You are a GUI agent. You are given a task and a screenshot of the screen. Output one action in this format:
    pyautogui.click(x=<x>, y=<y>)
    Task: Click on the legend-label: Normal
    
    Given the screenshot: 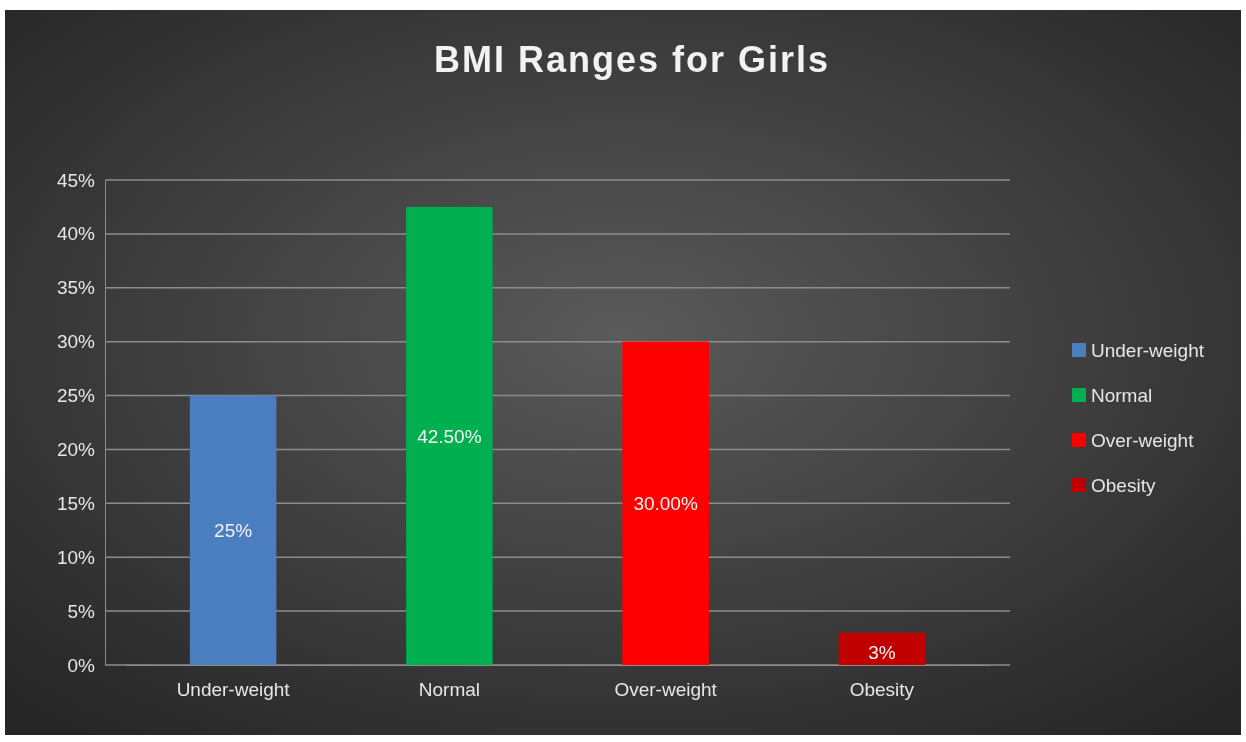 What is the action you would take?
    pyautogui.click(x=1122, y=395)
    